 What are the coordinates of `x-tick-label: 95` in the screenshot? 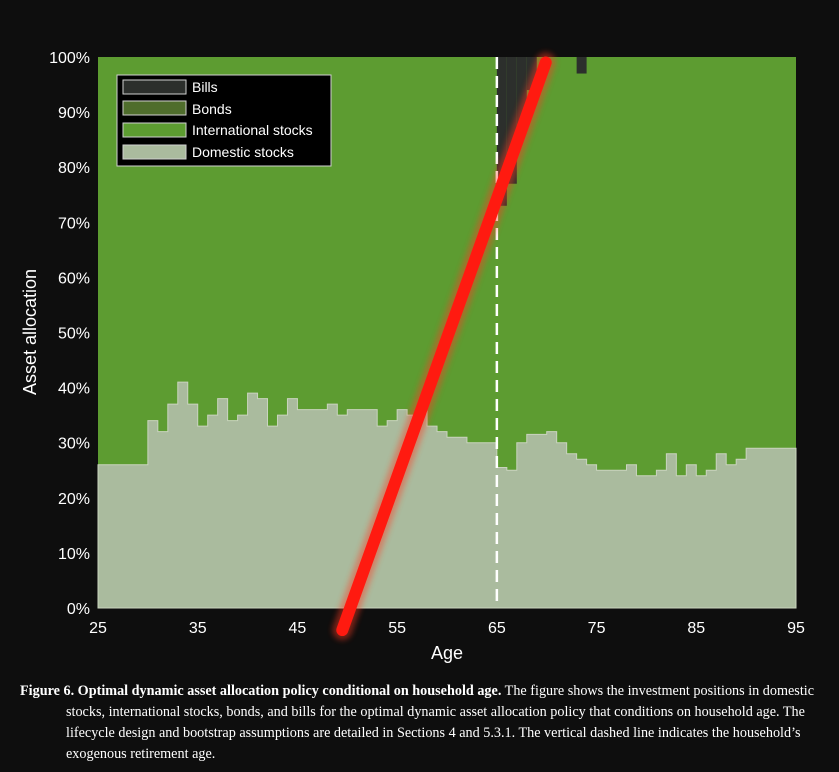 It's located at (796, 628).